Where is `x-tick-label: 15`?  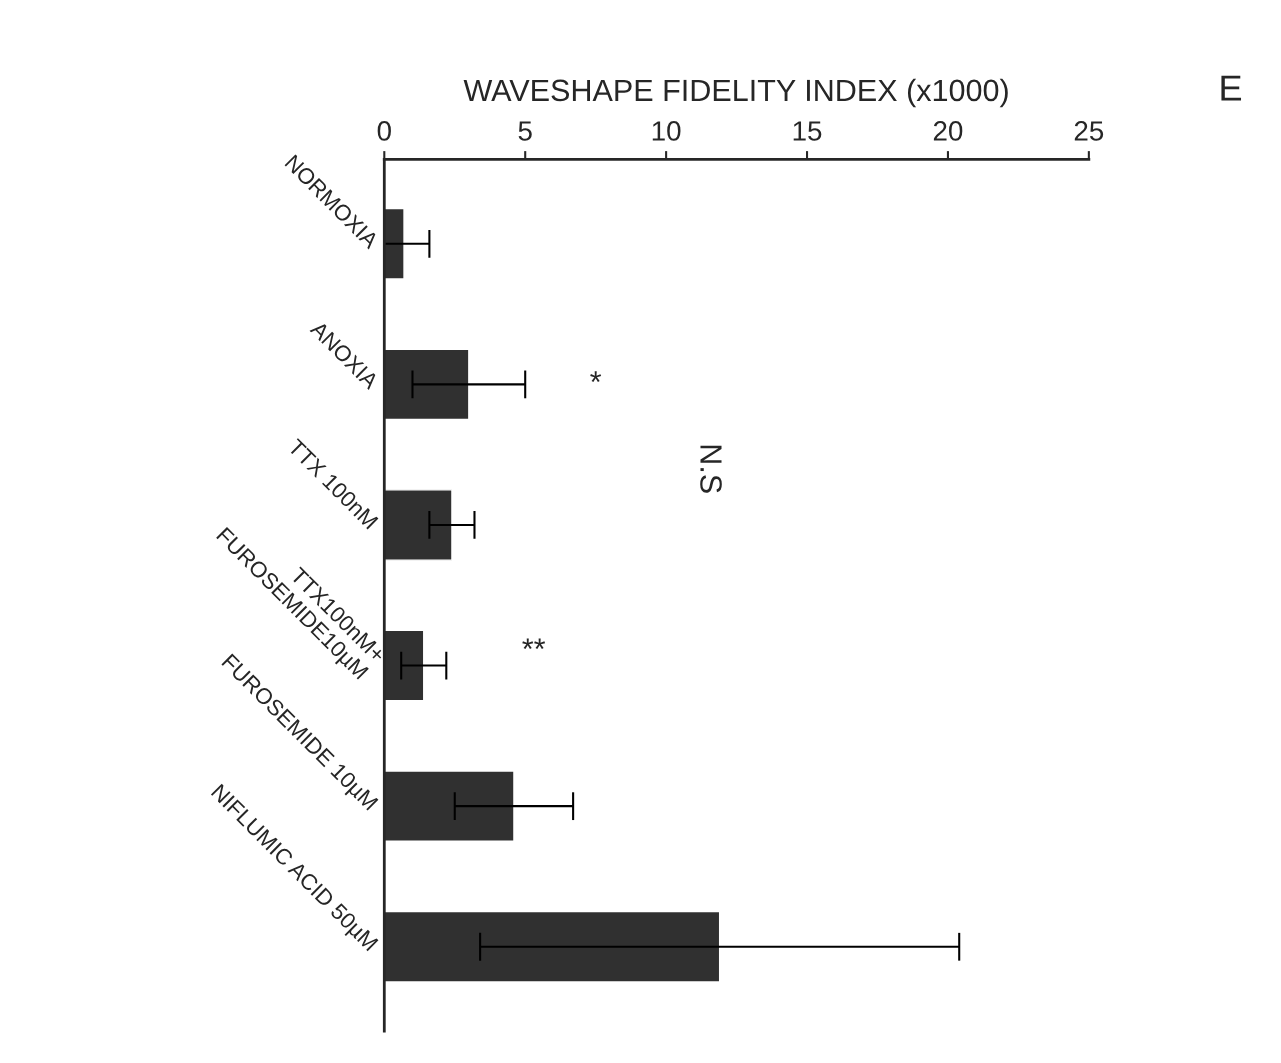
x-tick-label: 15 is located at coordinates (807, 131).